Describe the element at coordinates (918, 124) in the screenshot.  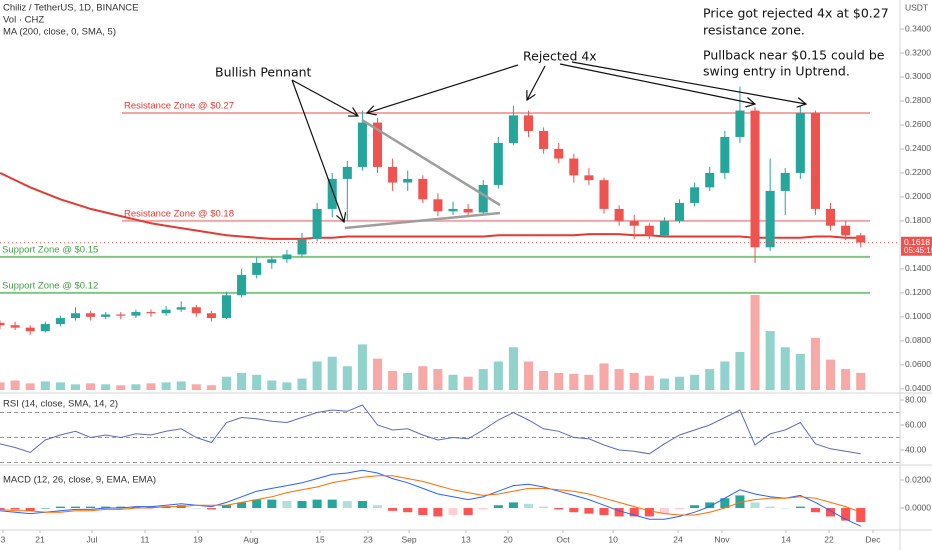
I see `y-tick-label: 0.2600` at that location.